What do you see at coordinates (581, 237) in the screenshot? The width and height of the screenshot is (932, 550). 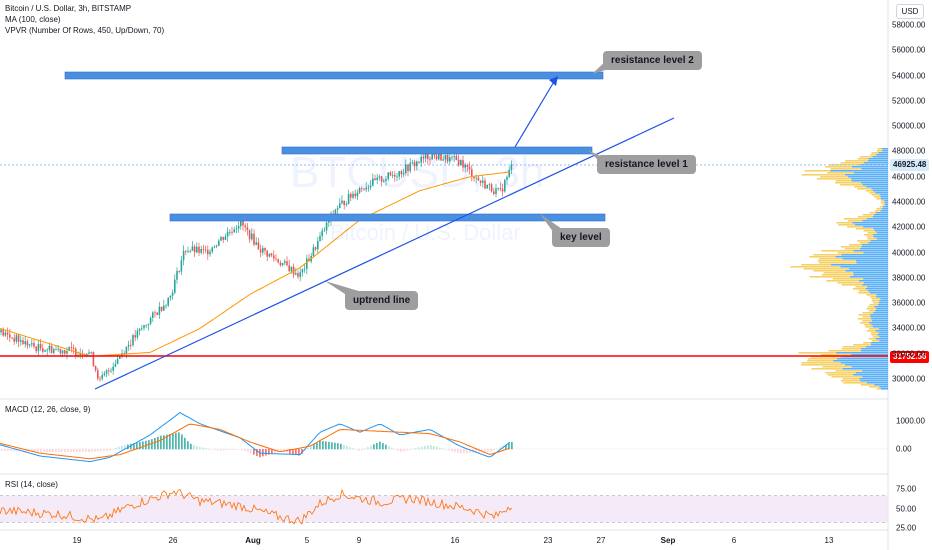 I see `key-level-label: key level` at bounding box center [581, 237].